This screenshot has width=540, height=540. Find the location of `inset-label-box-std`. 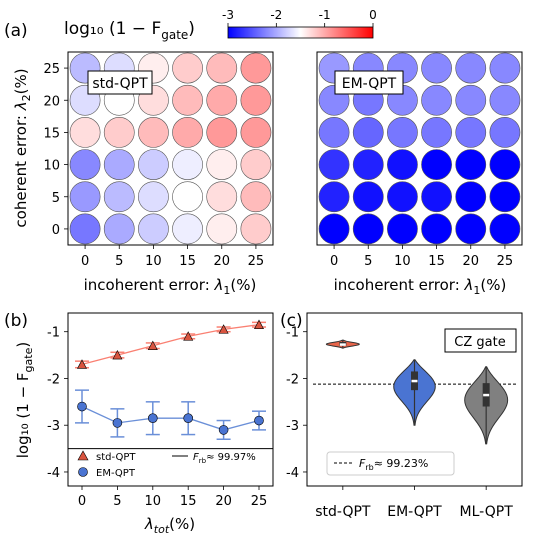

inset-label-box-std is located at coordinates (120, 82).